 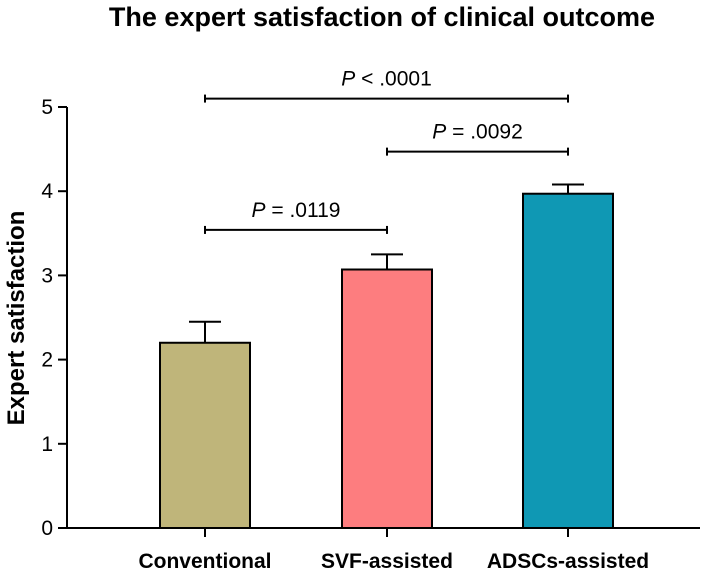 I want to click on p-value-label: P = .0092, so click(x=477, y=132).